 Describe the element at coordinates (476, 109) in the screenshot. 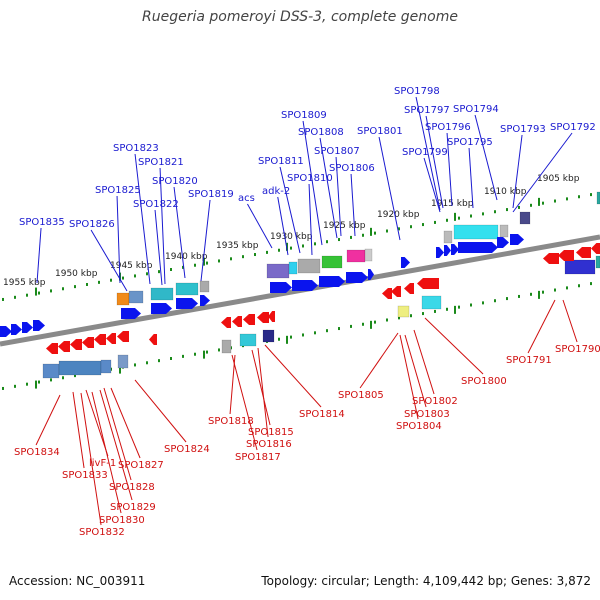

I see `plus-strand-gene-label: SPO1794` at that location.